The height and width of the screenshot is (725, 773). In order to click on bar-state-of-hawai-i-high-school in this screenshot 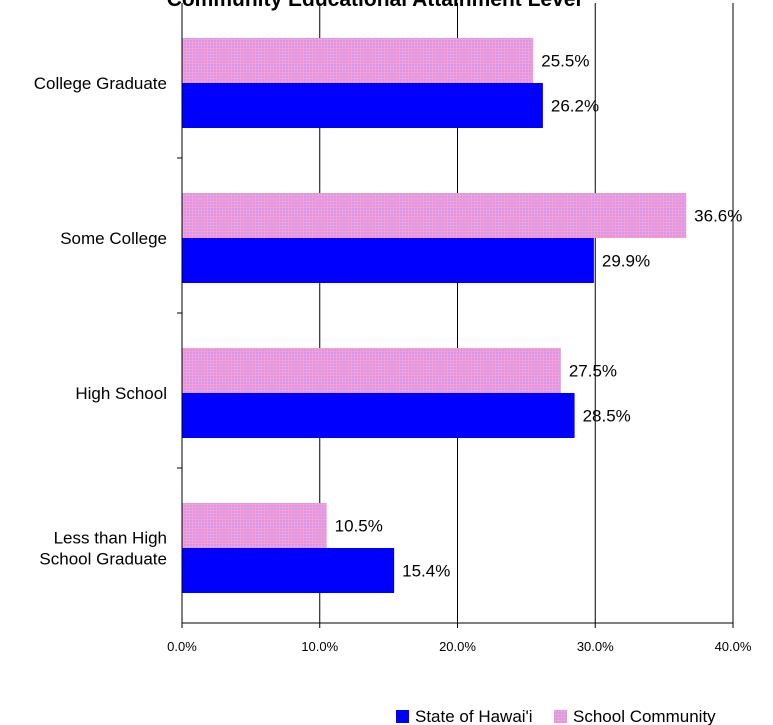, I will do `click(378, 415)`.